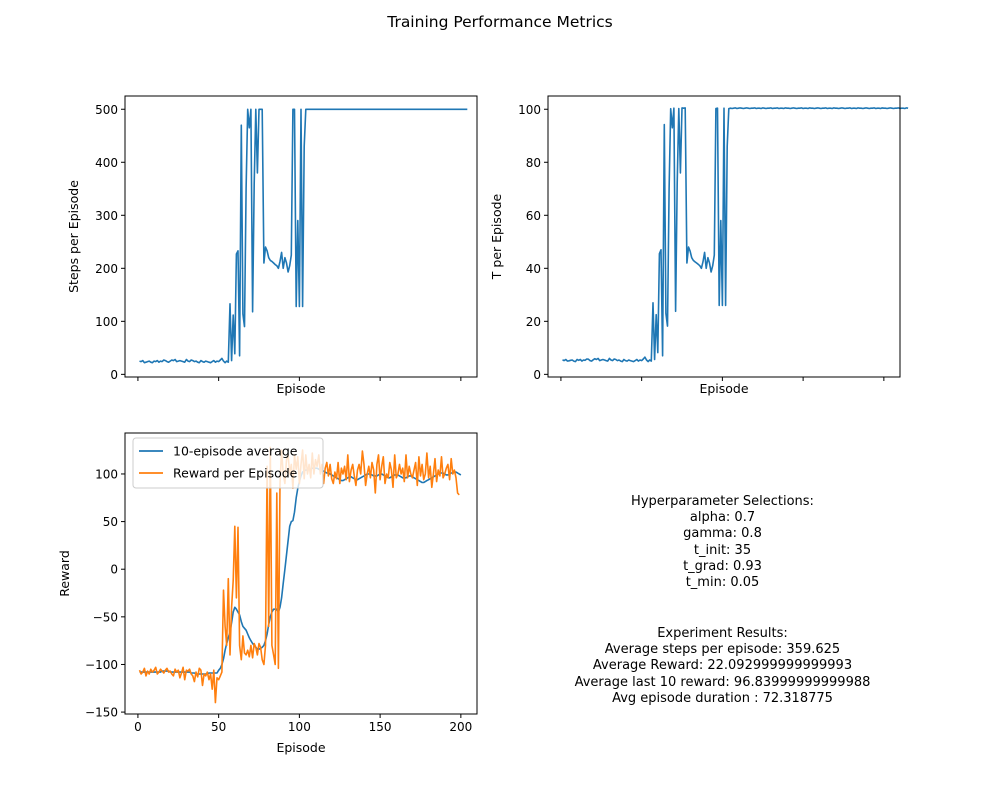 The width and height of the screenshot is (1000, 800). What do you see at coordinates (722, 550) in the screenshot?
I see `hyperparameter-line: t_init: 35` at bounding box center [722, 550].